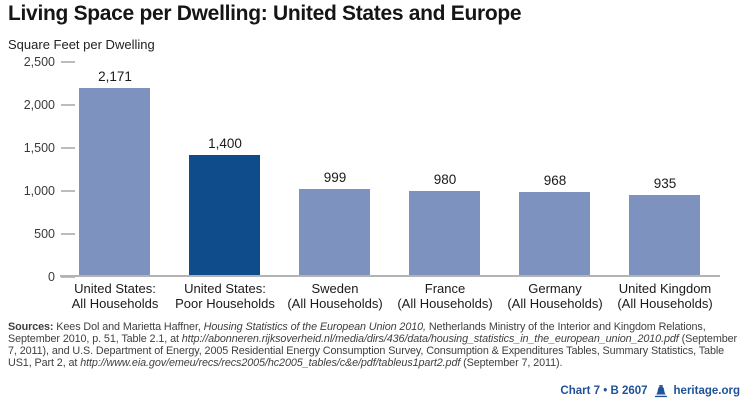 This screenshot has width=750, height=405. What do you see at coordinates (650, 391) in the screenshot?
I see `footer: Chart 7 • B 2607 heritage.org` at bounding box center [650, 391].